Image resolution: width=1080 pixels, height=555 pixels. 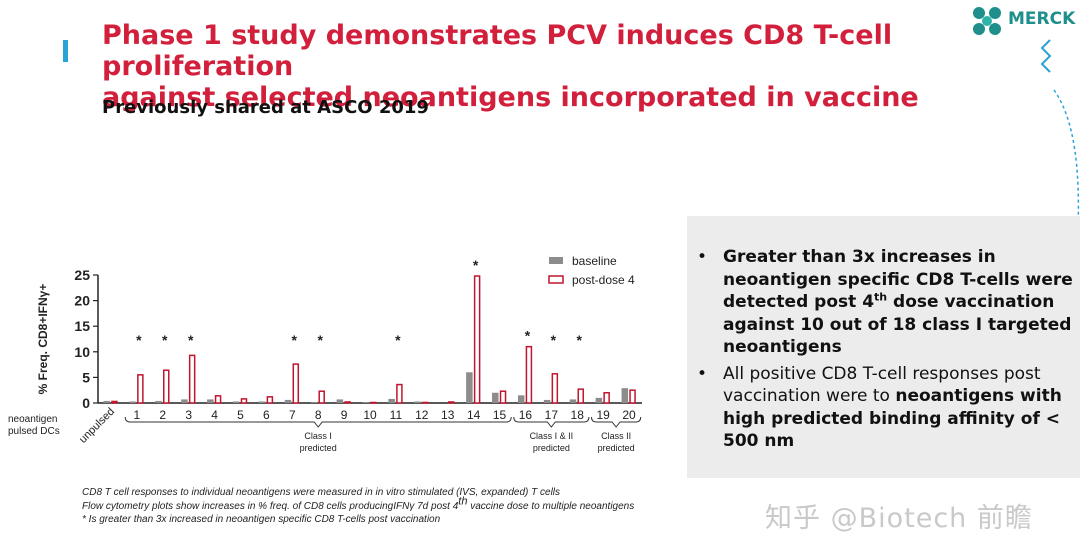 I want to click on x-tick-label: 6, so click(x=266, y=415).